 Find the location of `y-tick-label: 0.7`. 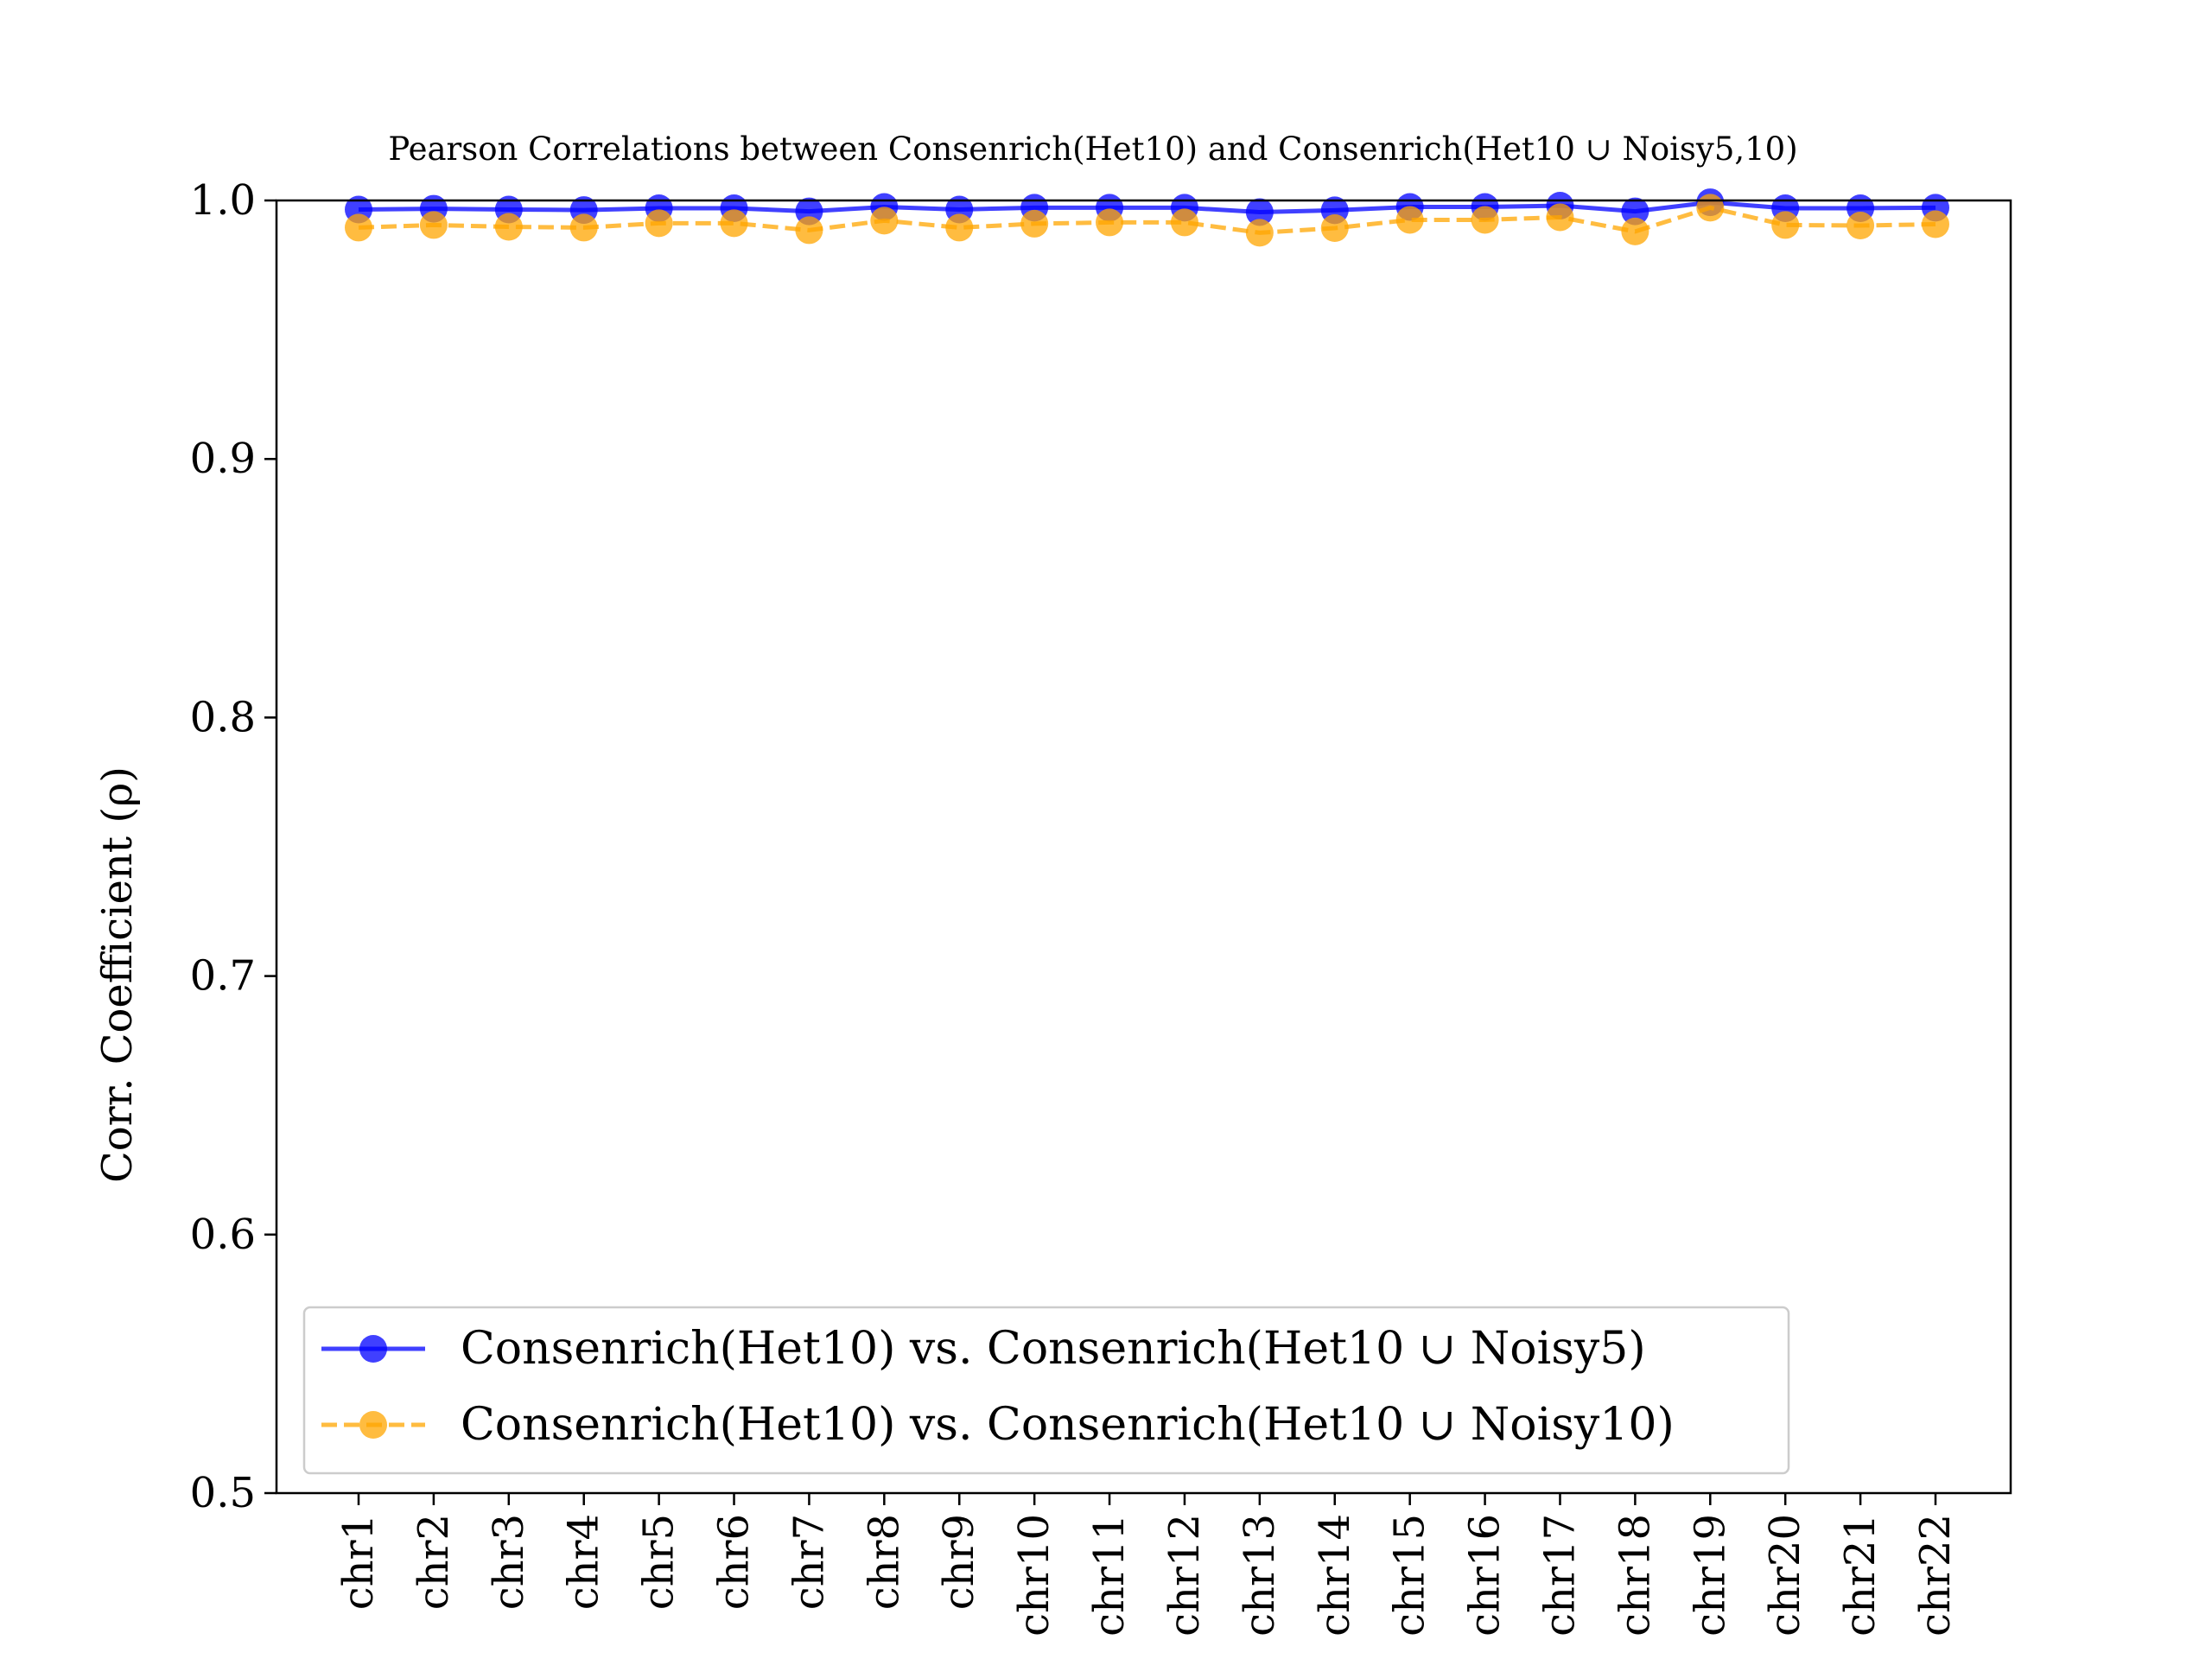

y-tick-label: 0.7 is located at coordinates (223, 976).